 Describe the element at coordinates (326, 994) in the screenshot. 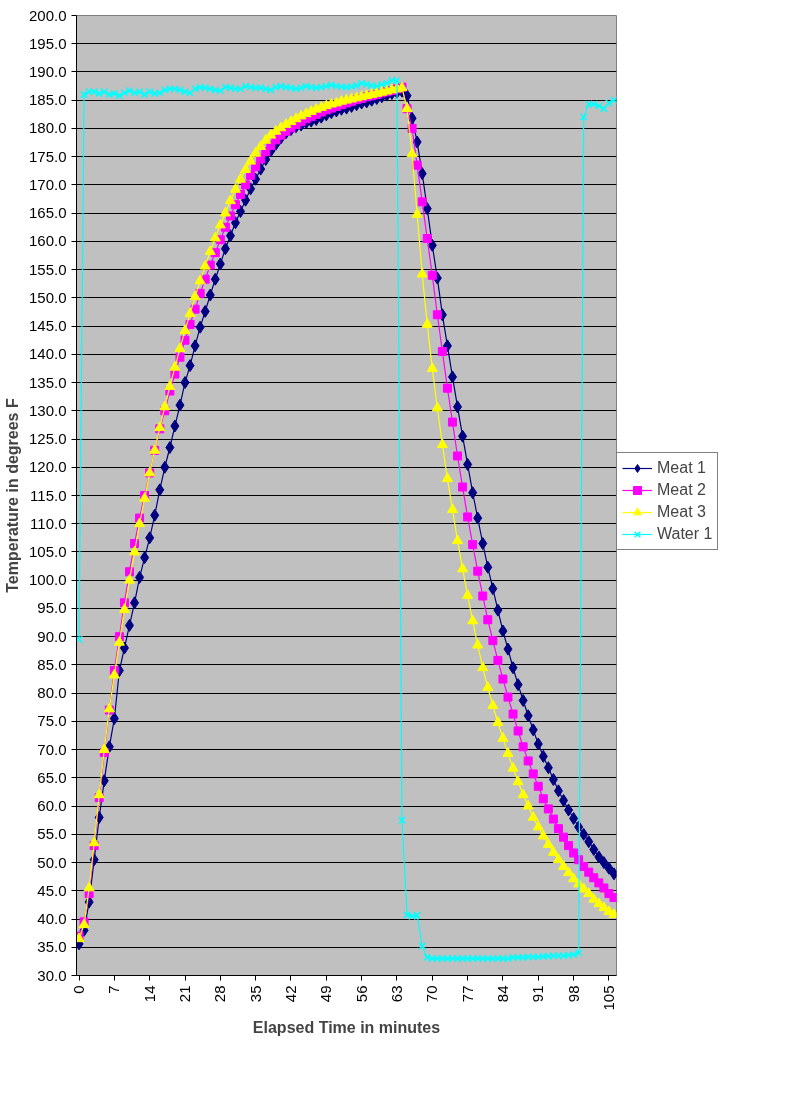

I see `x-tick-label: 49` at that location.